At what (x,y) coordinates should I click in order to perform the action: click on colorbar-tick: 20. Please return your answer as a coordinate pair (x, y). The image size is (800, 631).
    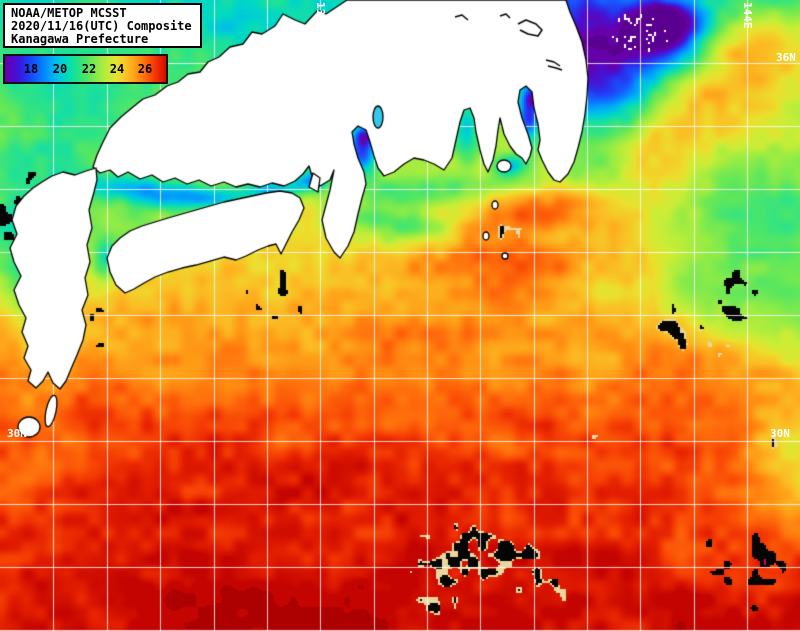
    Looking at the image, I should click on (60, 69).